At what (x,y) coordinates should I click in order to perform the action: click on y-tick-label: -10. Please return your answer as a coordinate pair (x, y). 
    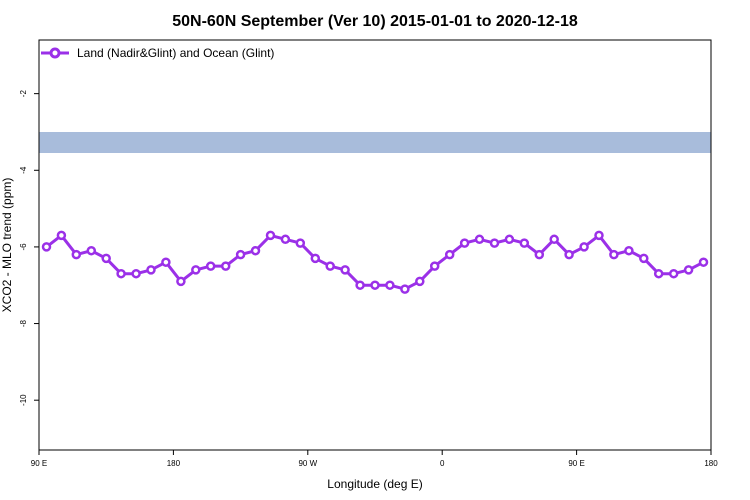
    Looking at the image, I should click on (23, 400).